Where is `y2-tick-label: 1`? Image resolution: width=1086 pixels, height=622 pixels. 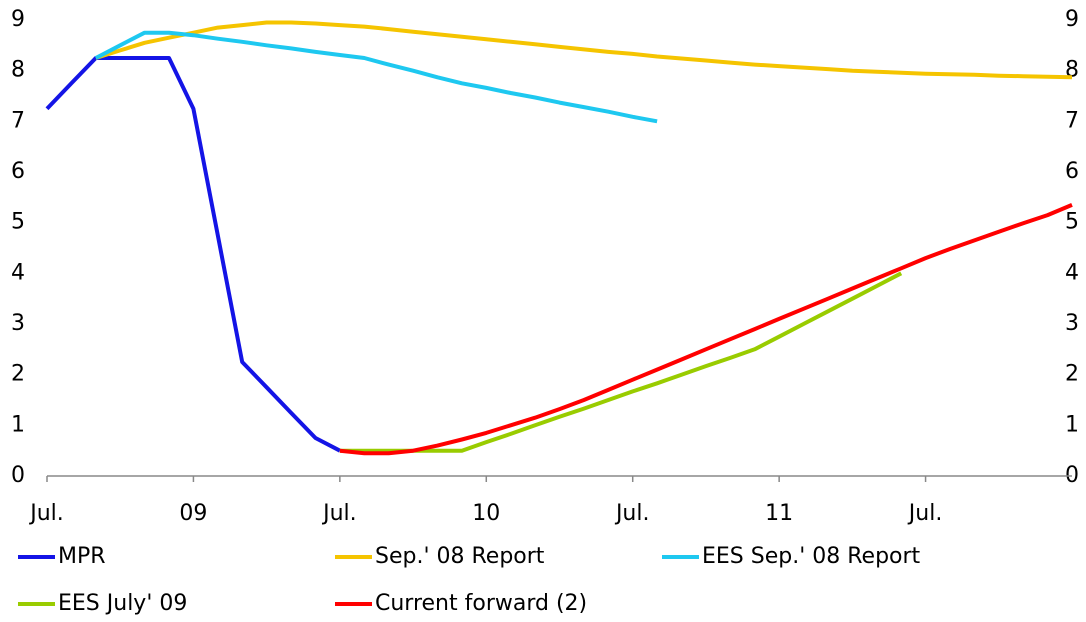
y2-tick-label: 1 is located at coordinates (1072, 424).